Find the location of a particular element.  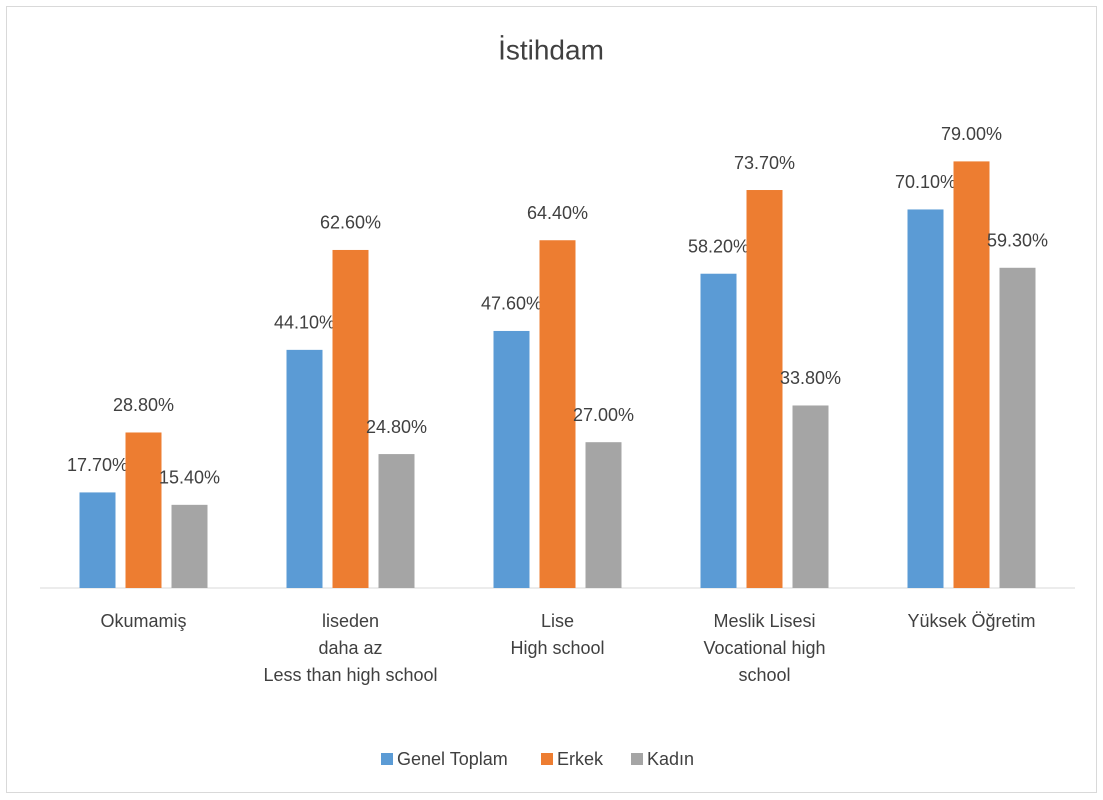

chart-title: İstihdam is located at coordinates (551, 49).